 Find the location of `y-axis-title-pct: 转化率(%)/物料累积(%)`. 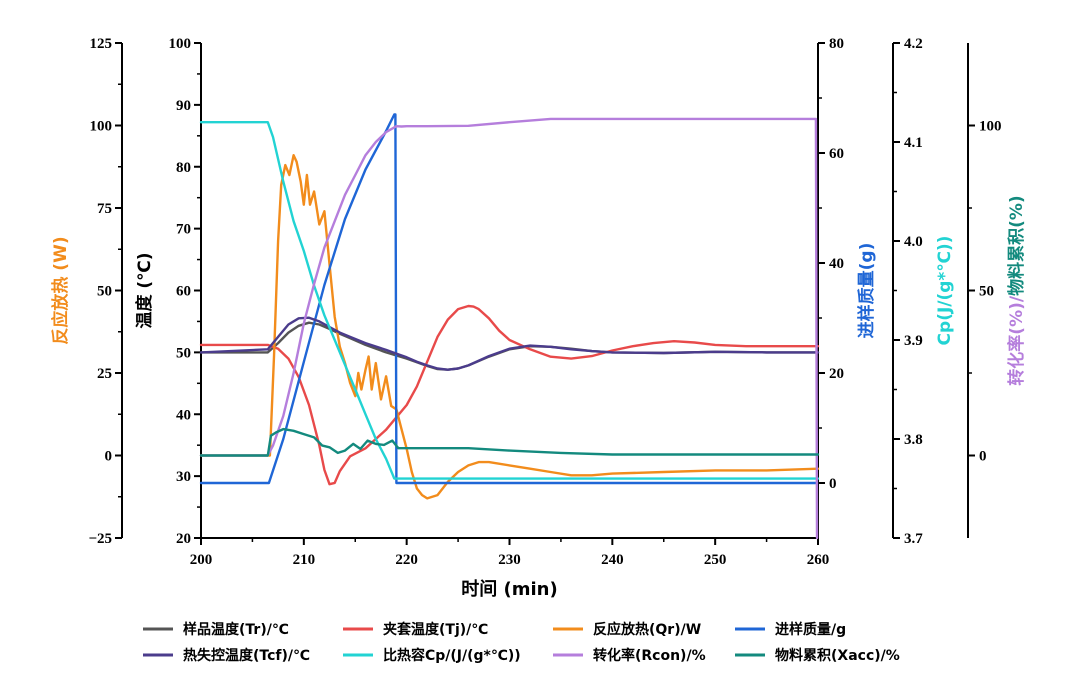

y-axis-title-pct: 转化率(%)/物料累积(%) is located at coordinates (1016, 290).